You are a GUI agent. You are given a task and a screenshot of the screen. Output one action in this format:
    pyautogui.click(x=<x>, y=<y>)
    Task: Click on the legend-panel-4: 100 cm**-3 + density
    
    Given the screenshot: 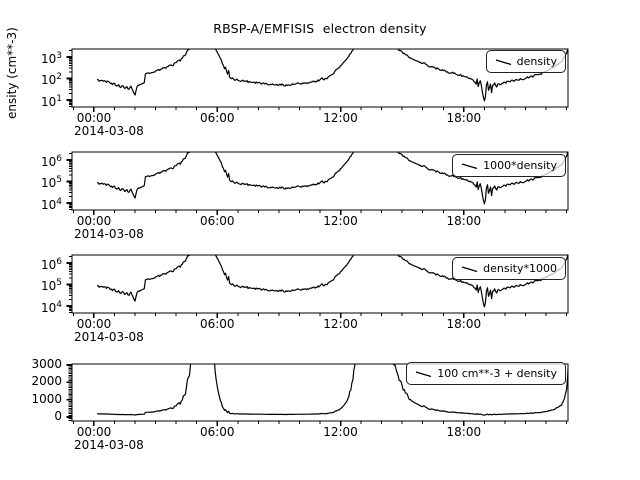 What is the action you would take?
    pyautogui.click(x=486, y=373)
    